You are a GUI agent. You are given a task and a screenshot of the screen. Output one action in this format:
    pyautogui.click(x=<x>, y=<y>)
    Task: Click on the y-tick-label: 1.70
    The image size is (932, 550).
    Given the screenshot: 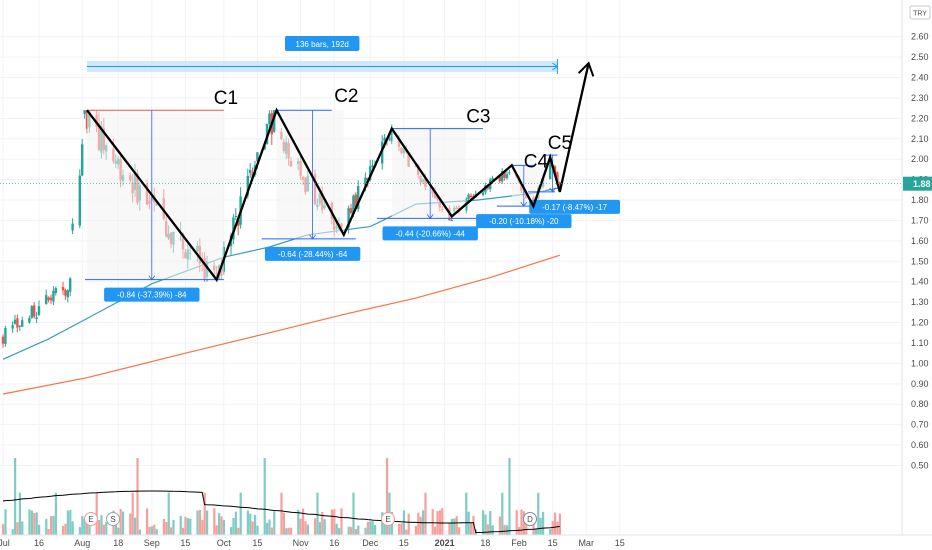 What is the action you would take?
    pyautogui.click(x=920, y=220)
    